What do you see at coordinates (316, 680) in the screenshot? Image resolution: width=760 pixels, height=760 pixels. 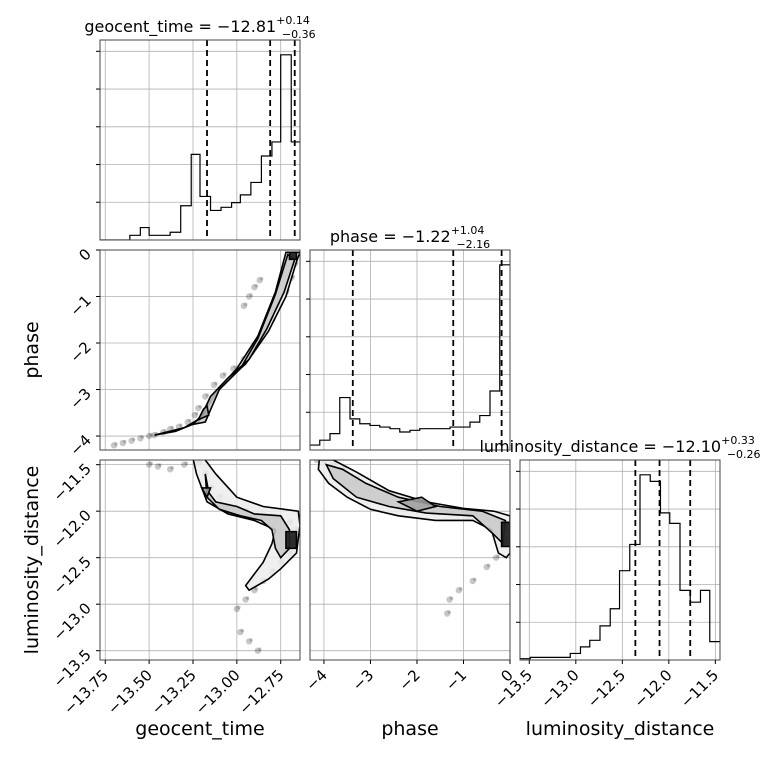 I see `x-tick-label: −4` at bounding box center [316, 680].